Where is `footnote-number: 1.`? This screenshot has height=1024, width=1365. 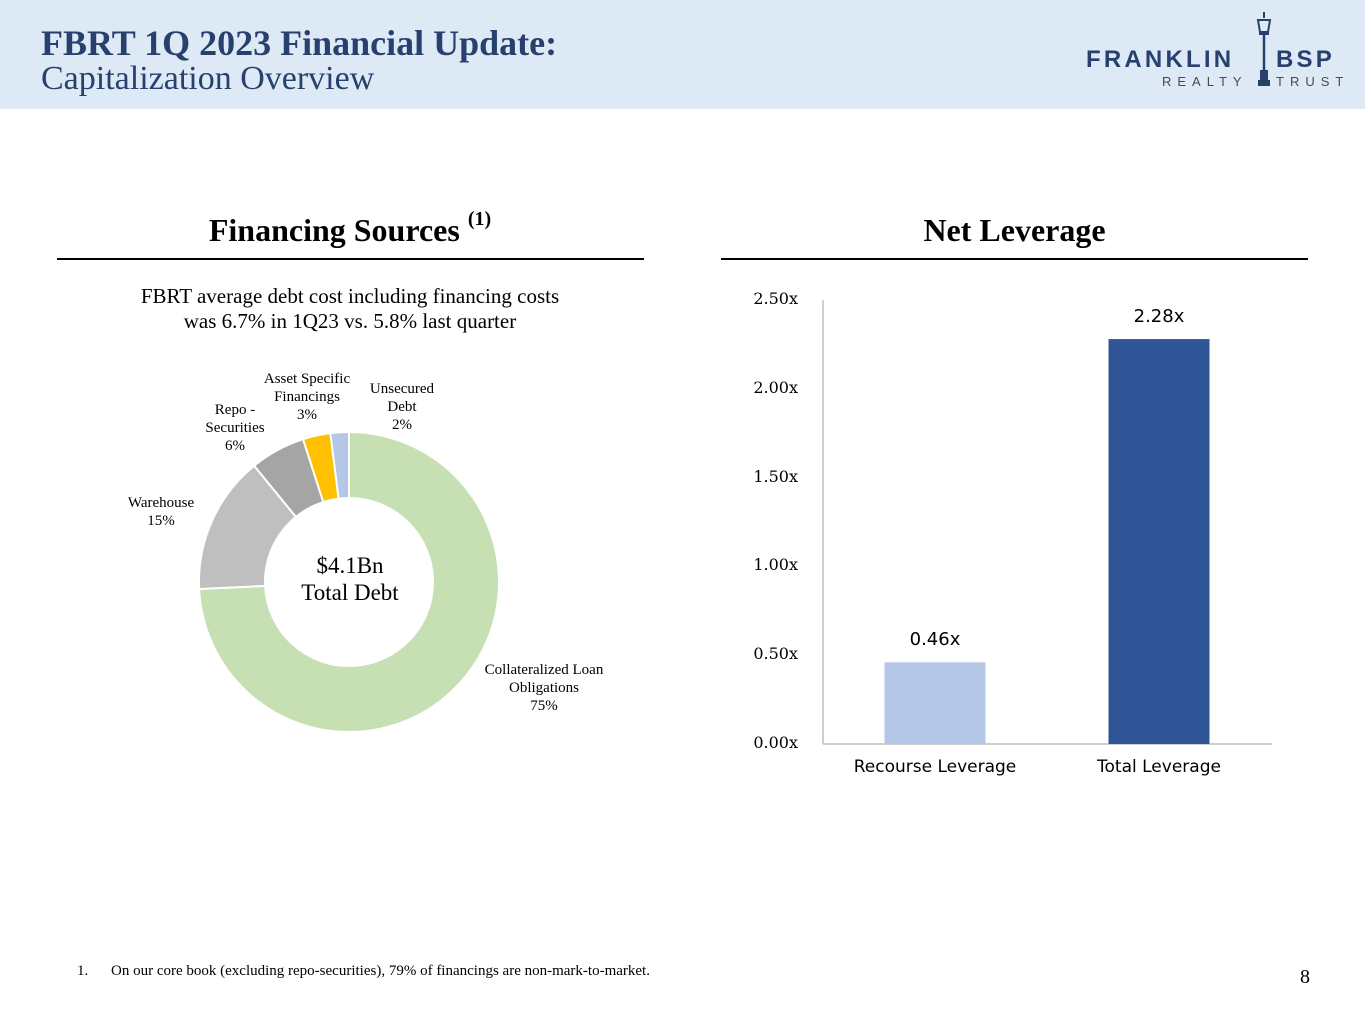 footnote-number: 1. is located at coordinates (83, 971).